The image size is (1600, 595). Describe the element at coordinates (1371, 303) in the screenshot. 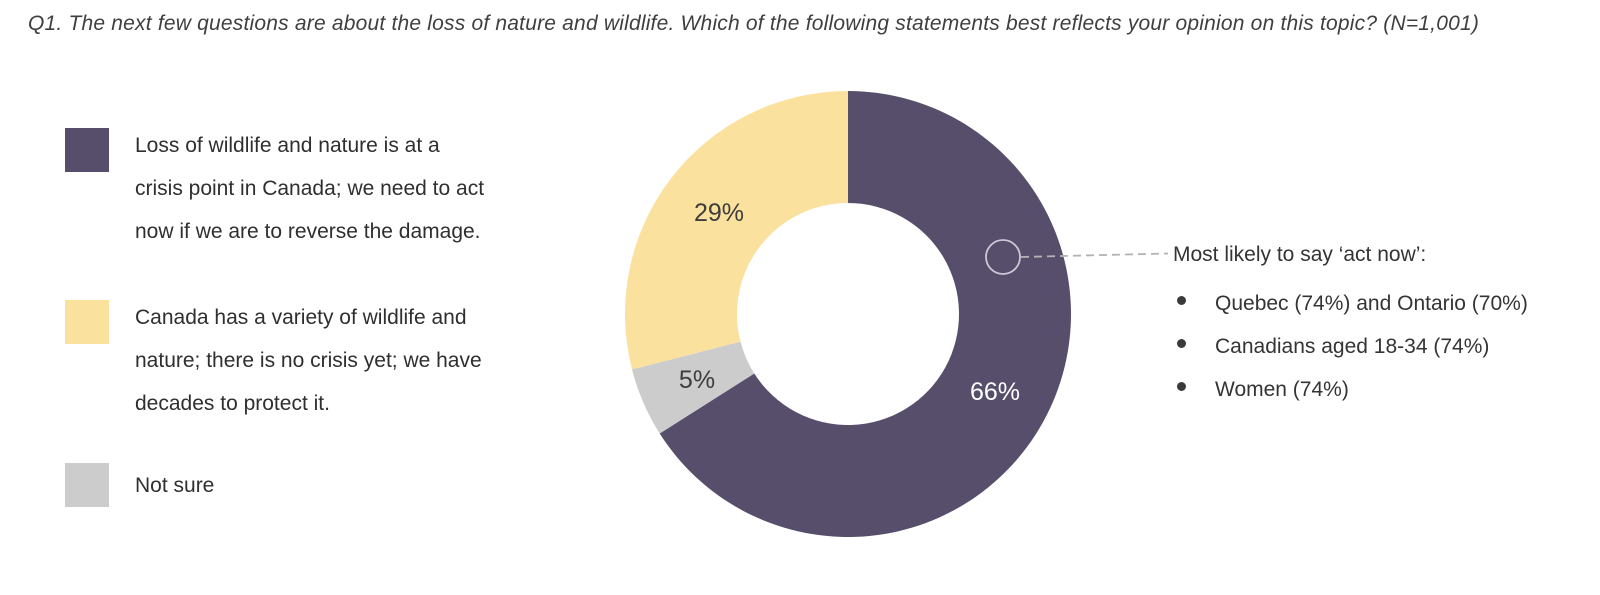

I see `callout-bullet-text: Quebec (74%) and Ontario (70%)` at that location.